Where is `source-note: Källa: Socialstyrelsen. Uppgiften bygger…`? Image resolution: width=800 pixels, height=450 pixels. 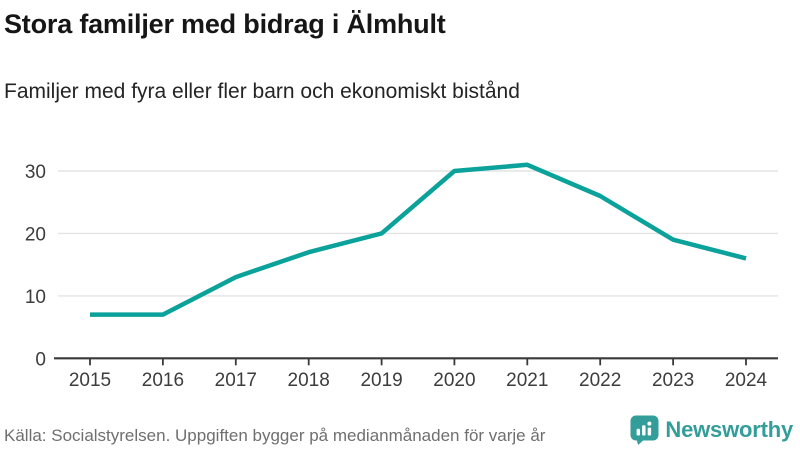 source-note: Källa: Socialstyrelsen. Uppgiften bygger… is located at coordinates (275, 435).